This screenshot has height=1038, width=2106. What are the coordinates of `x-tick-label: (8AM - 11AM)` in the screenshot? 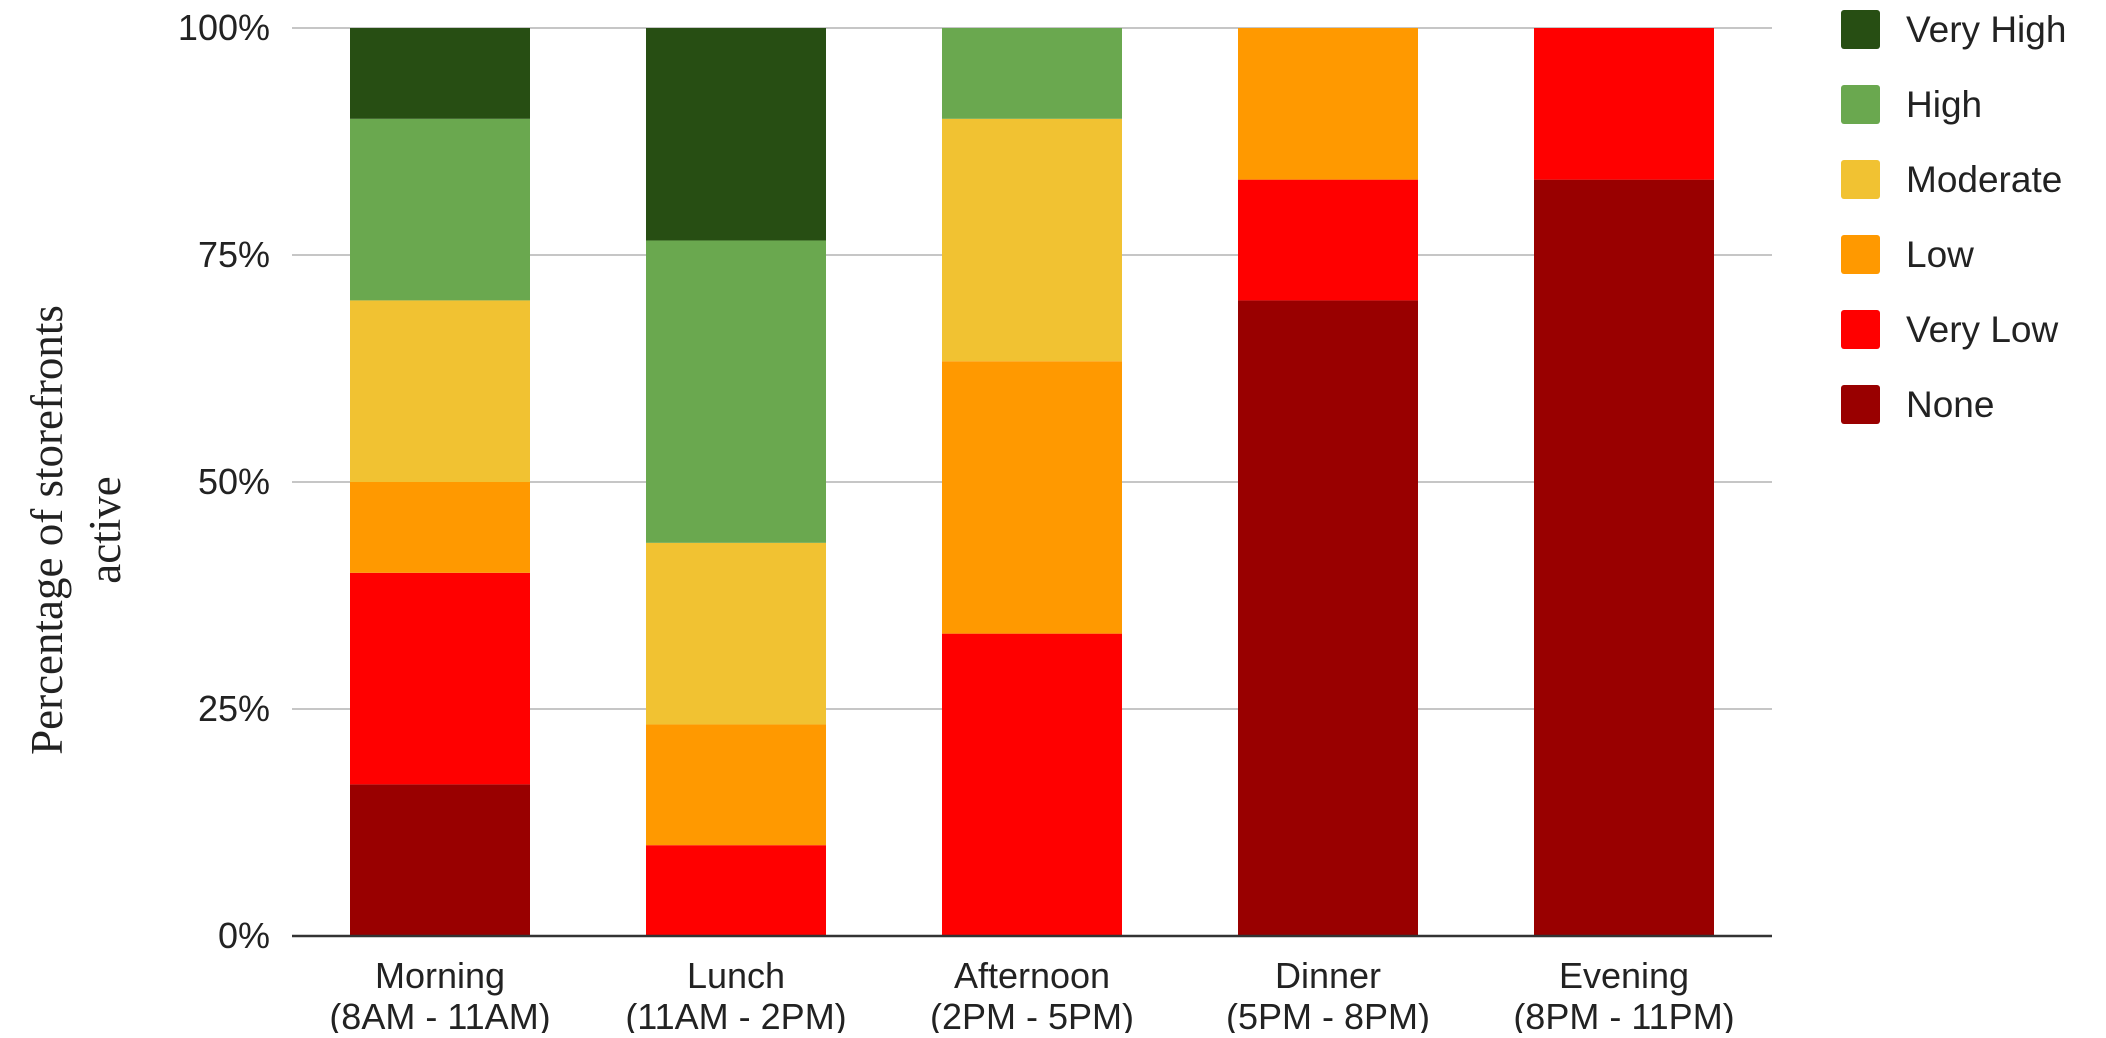 It's located at (439, 1014).